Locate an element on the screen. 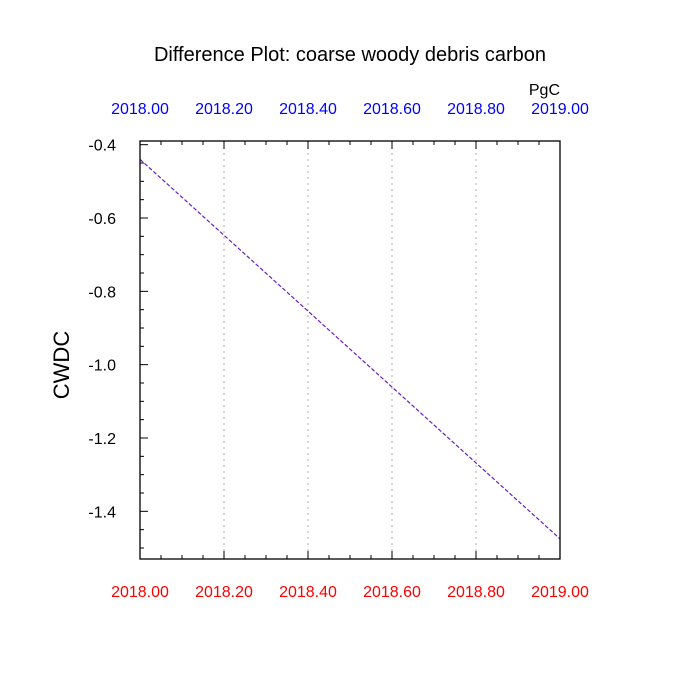  y-tick-label: -1.0 is located at coordinates (102, 366).